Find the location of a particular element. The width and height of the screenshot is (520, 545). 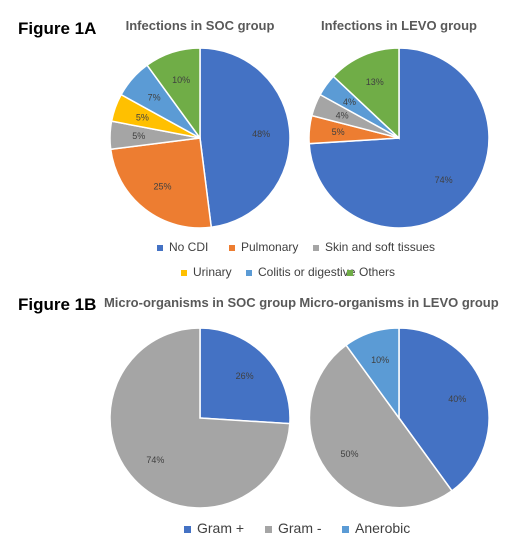

pie-0-label-urinary: 5% is located at coordinates (142, 117).